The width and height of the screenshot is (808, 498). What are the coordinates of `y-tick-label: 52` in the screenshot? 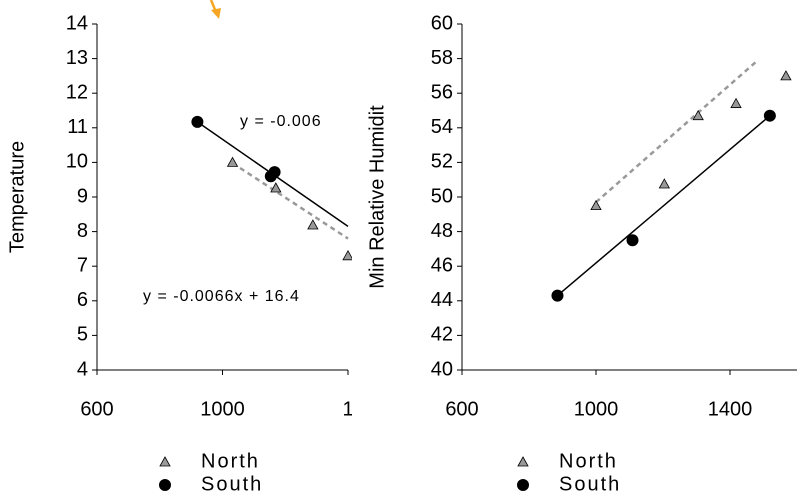 It's located at (442, 162).